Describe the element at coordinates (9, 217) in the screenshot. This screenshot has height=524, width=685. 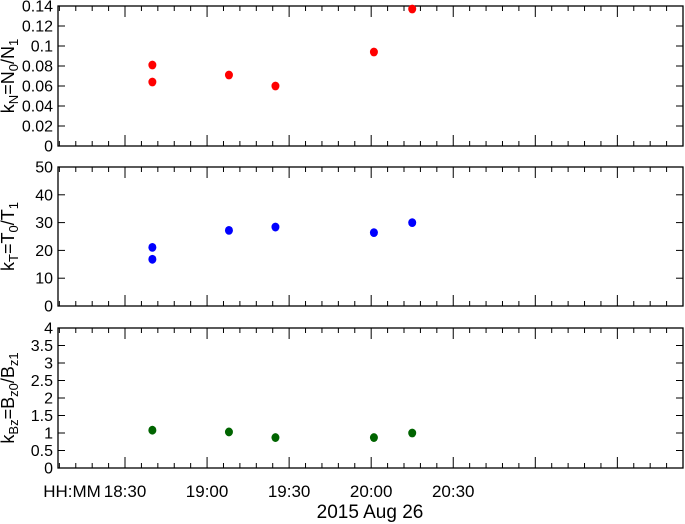
I see `y-label-text: /T` at that location.